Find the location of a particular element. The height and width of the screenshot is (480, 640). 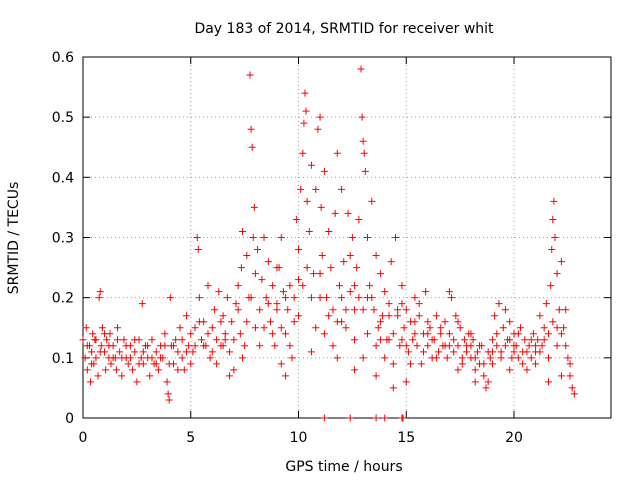

x-tick-label: 5 is located at coordinates (190, 438).